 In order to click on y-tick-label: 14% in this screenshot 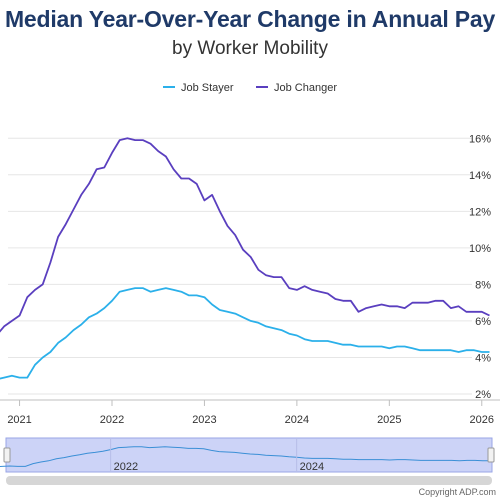, I will do `click(480, 176)`.